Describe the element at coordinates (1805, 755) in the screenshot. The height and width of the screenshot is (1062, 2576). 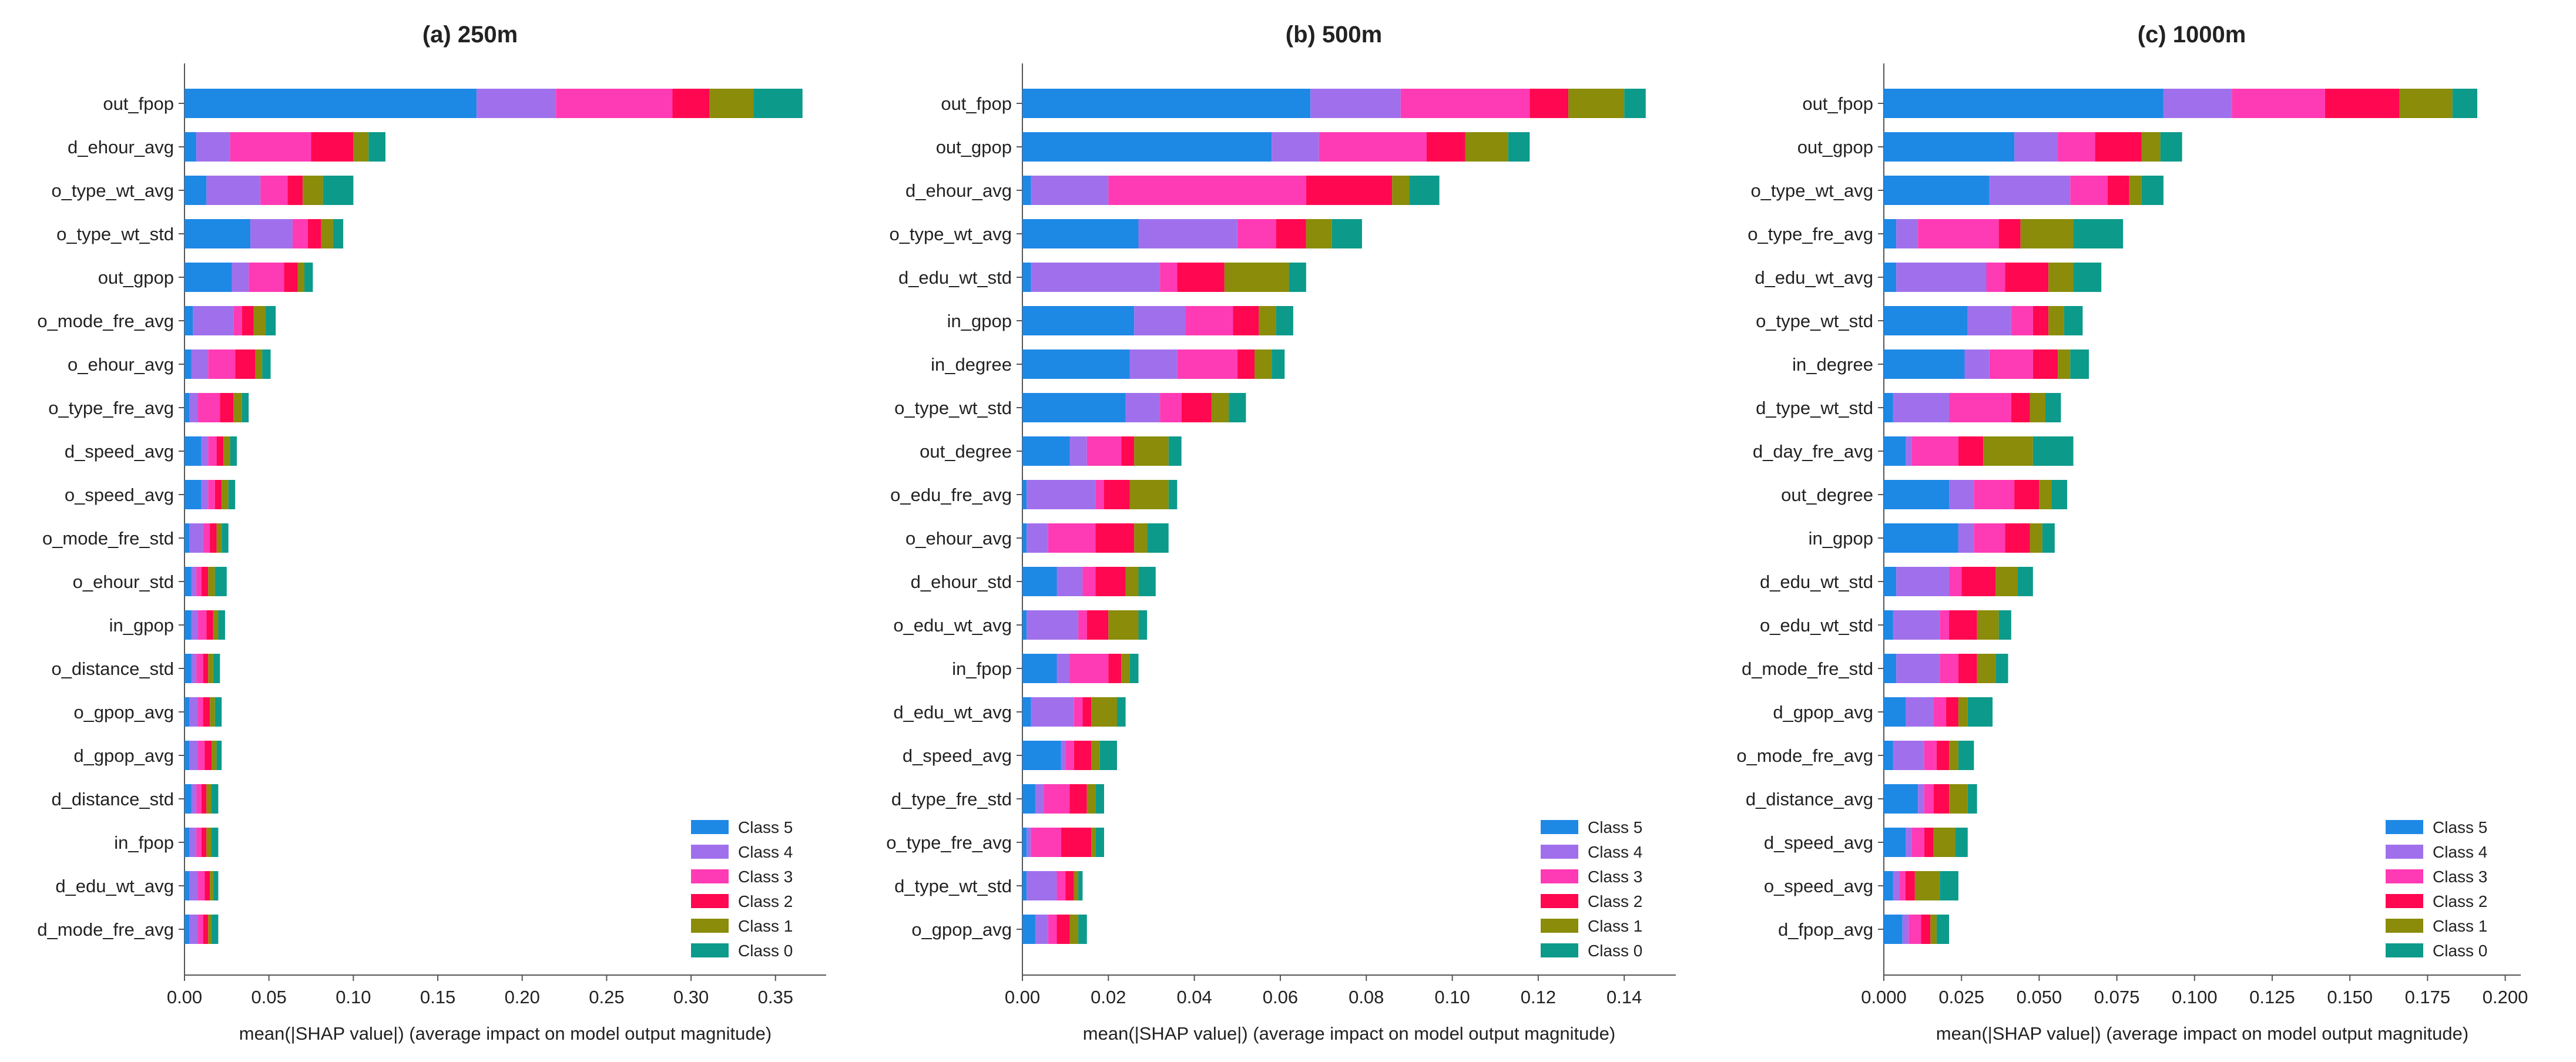
I see `feature-label: o_mode_fre_avg` at that location.